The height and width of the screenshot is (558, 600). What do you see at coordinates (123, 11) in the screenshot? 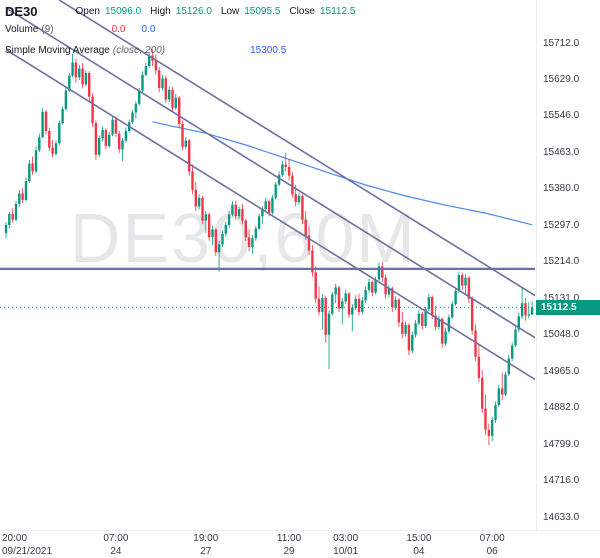
I see `open-value: 15096.0` at bounding box center [123, 11].